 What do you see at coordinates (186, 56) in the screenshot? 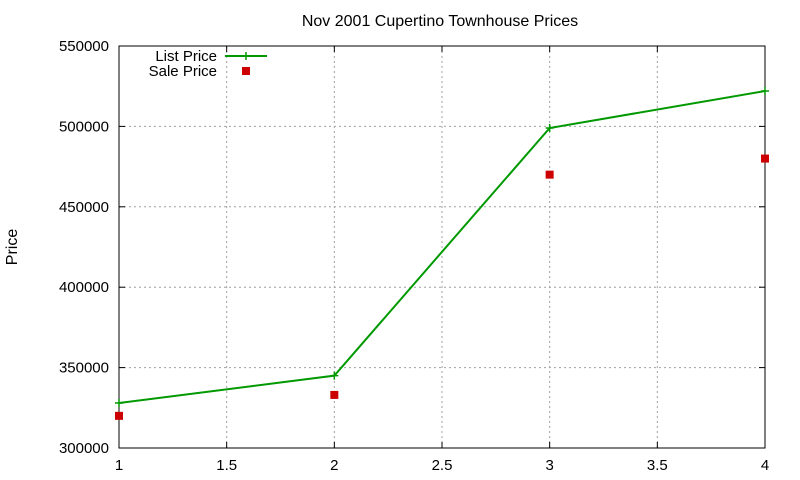
I see `legend-label: List Price` at bounding box center [186, 56].